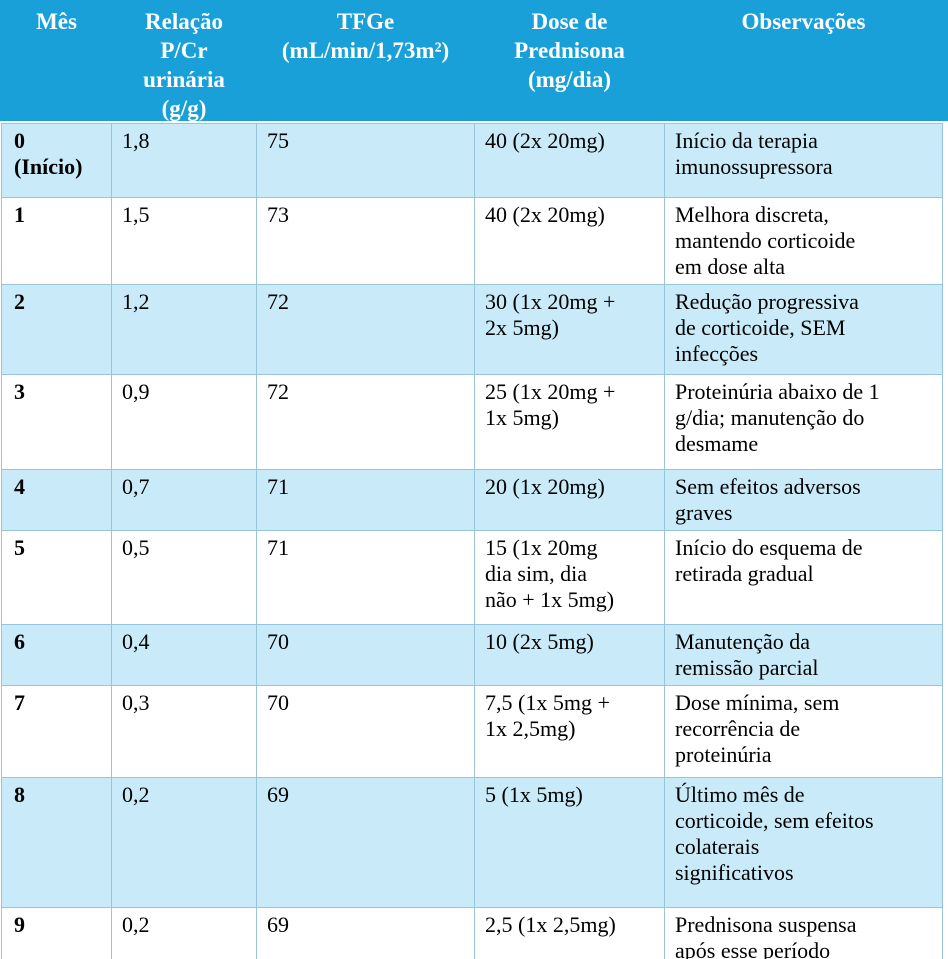 The width and height of the screenshot is (948, 959). I want to click on cell-pcr: 0,3, so click(184, 731).